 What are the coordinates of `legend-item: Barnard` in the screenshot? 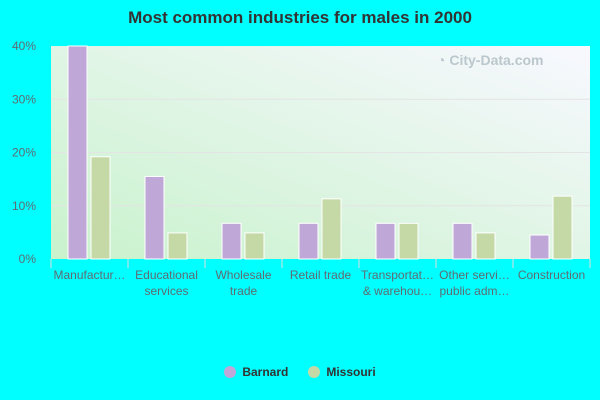 It's located at (256, 372).